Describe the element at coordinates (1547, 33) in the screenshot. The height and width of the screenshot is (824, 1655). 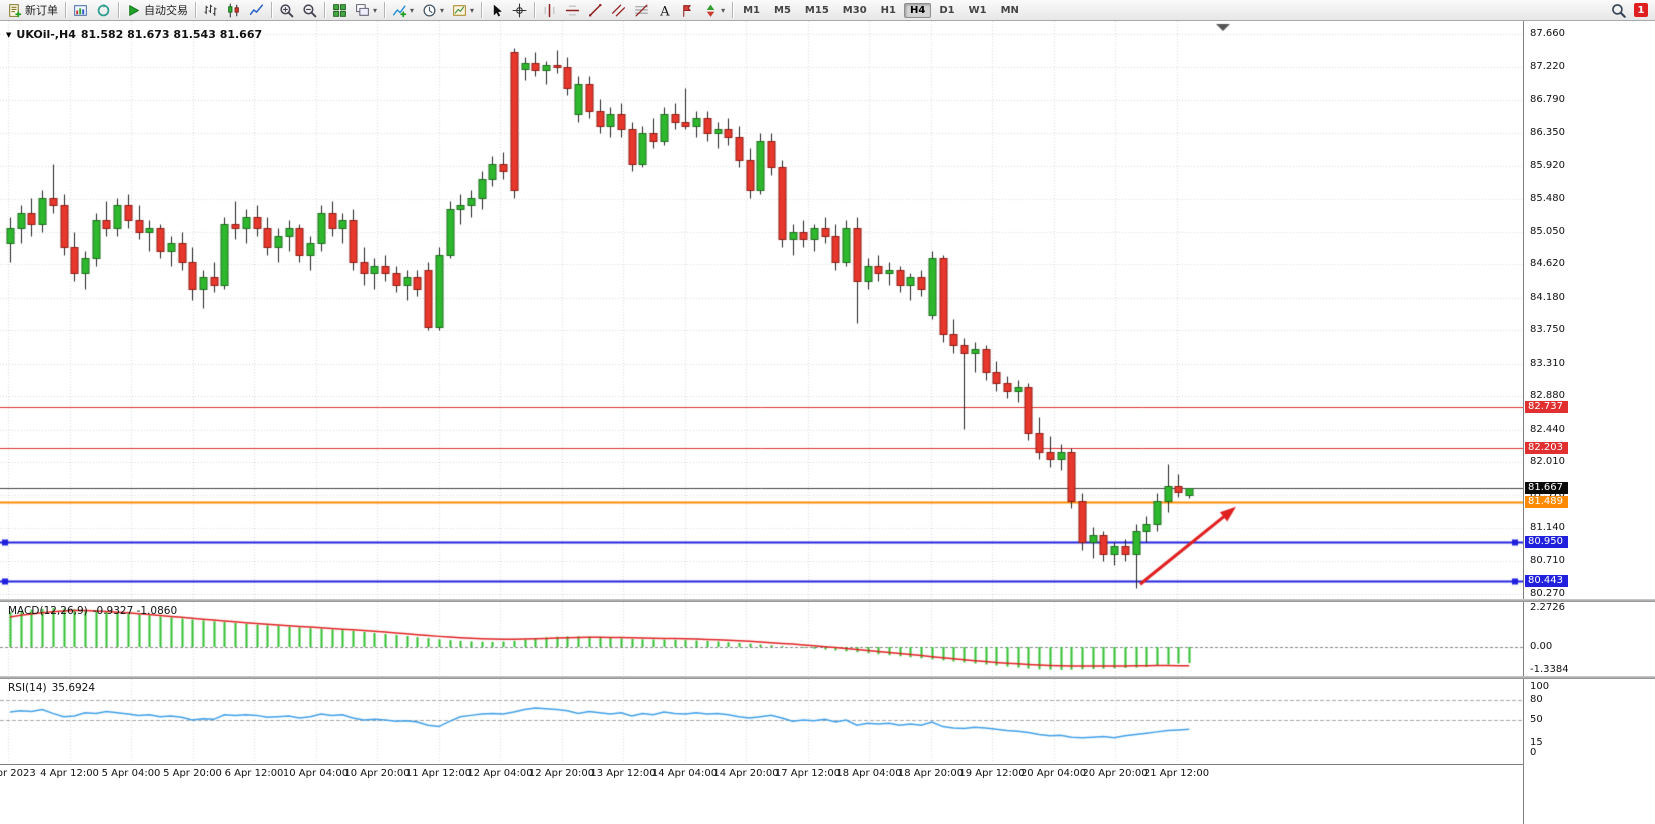
I see `price-axis-label: 87.660` at that location.